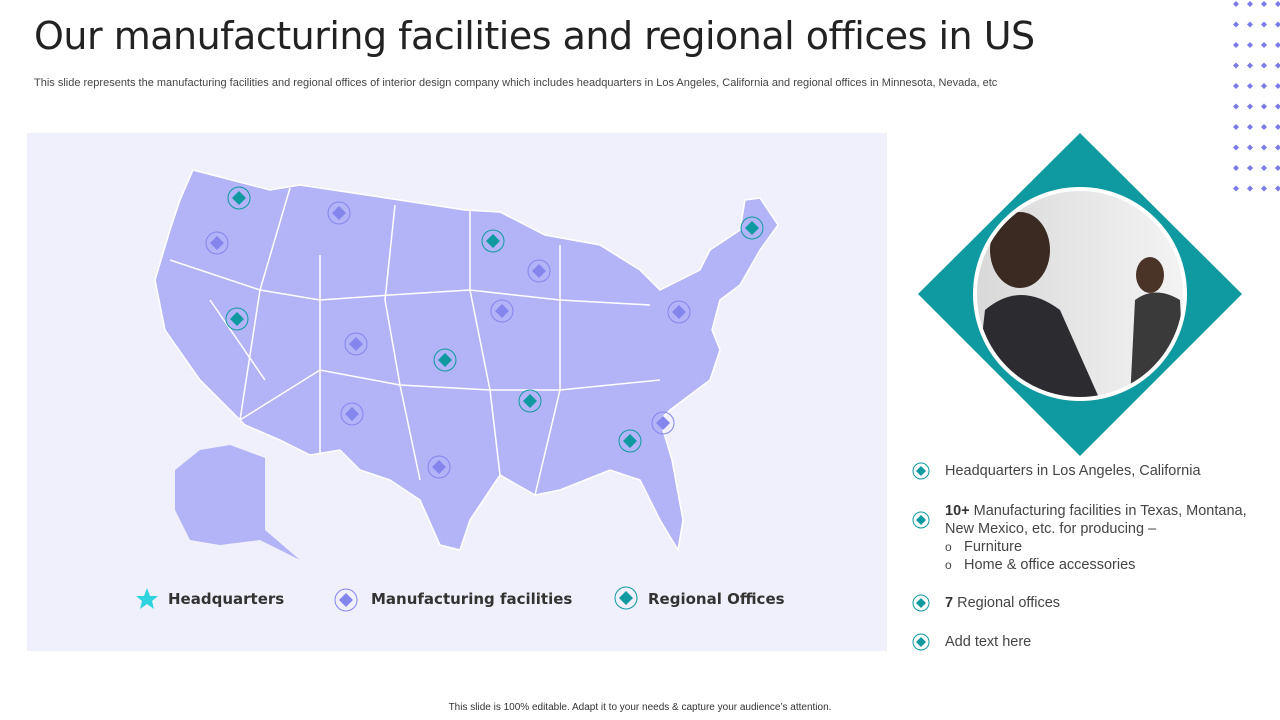 The height and width of the screenshot is (720, 1280). What do you see at coordinates (957, 511) in the screenshot?
I see `bullet-bold: 10+` at bounding box center [957, 511].